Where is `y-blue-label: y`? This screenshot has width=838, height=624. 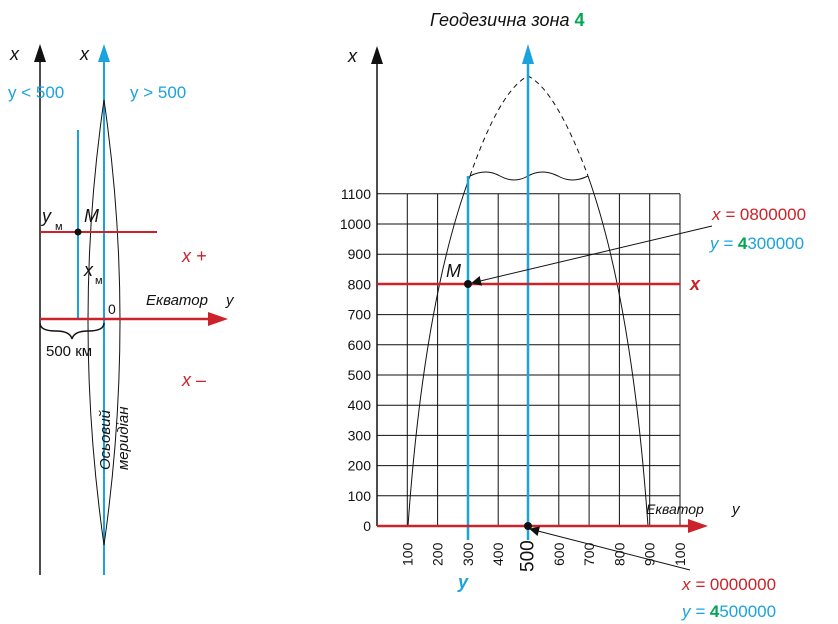 y-blue-label: y is located at coordinates (463, 582).